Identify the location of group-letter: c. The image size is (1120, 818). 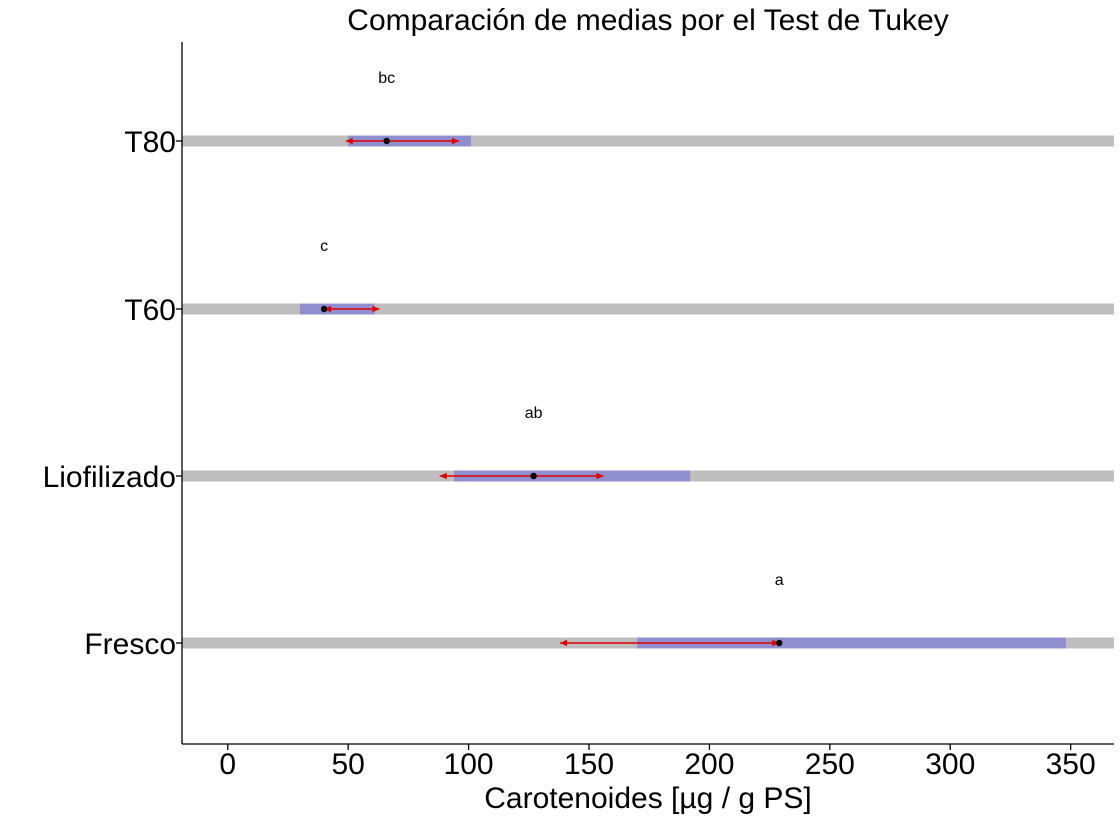
(324, 246).